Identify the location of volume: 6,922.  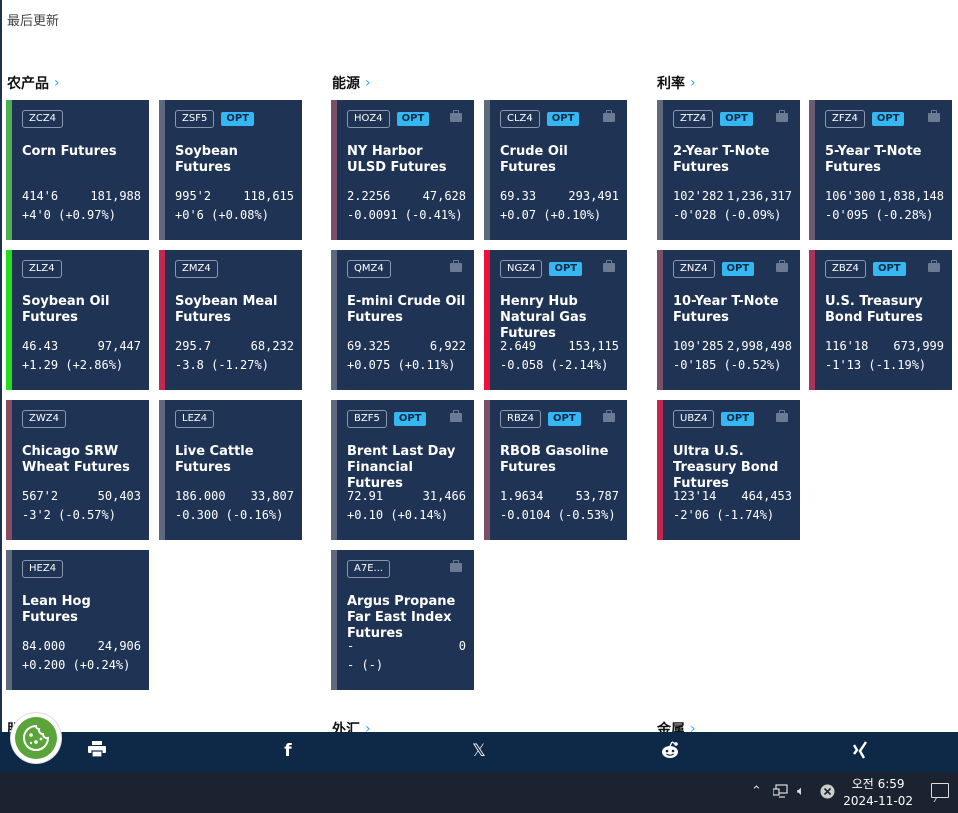
(447, 346).